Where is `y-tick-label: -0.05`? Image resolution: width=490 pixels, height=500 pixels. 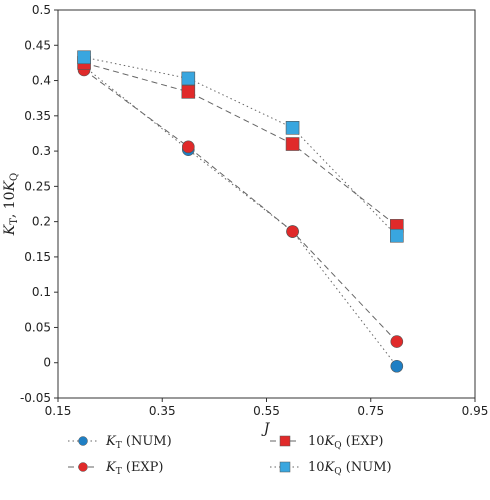
y-tick-label: -0.05 is located at coordinates (35, 398).